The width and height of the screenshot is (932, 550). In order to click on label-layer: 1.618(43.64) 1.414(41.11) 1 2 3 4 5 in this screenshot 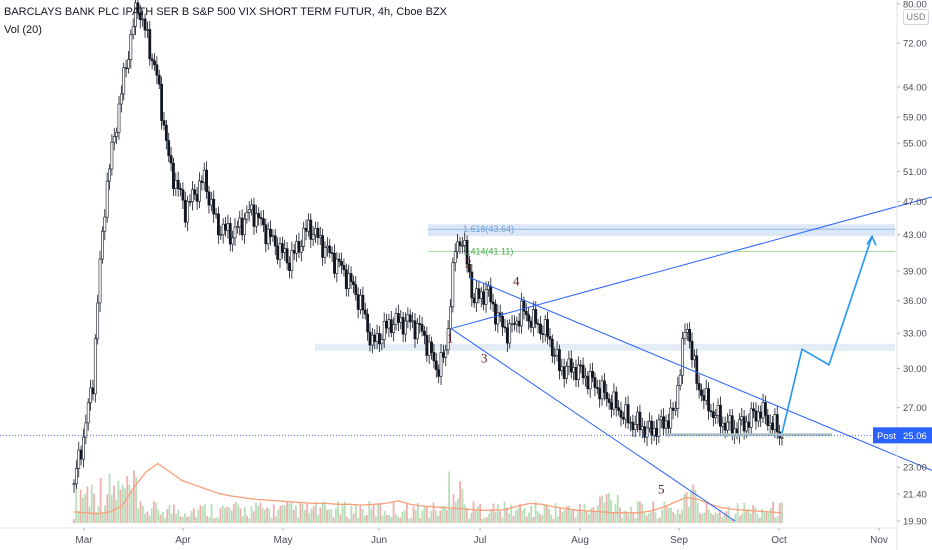, I will do `click(556, 360)`.